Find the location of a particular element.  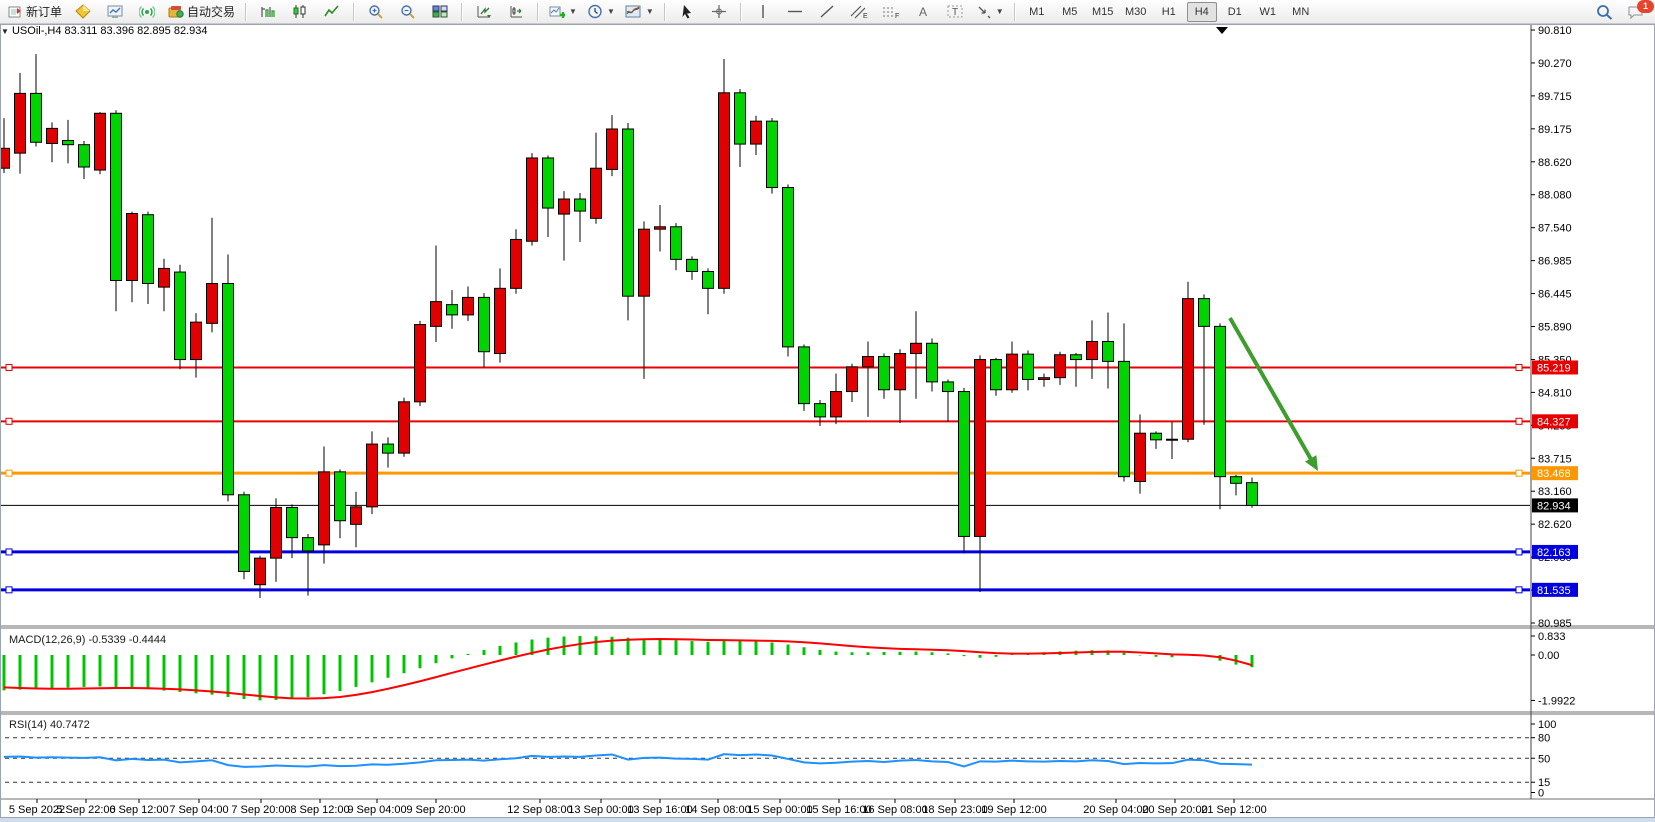

rsi-indicator-label: RSI(14) 40.7472 is located at coordinates (49, 725).